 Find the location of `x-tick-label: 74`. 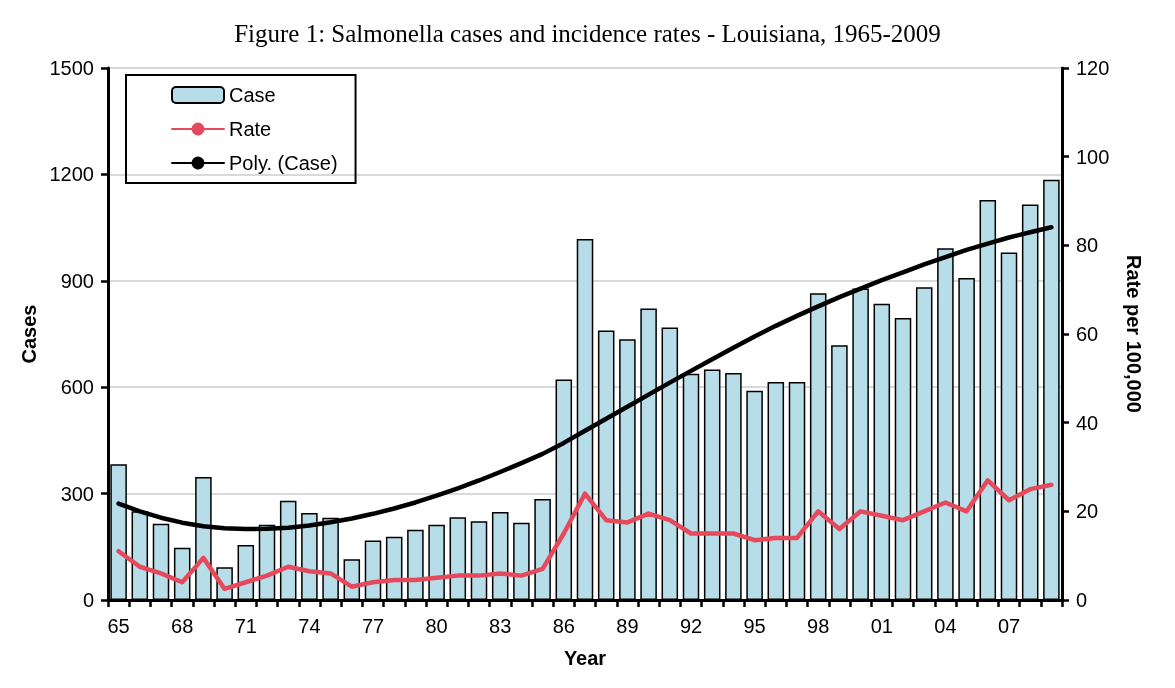

x-tick-label: 74 is located at coordinates (309, 626).